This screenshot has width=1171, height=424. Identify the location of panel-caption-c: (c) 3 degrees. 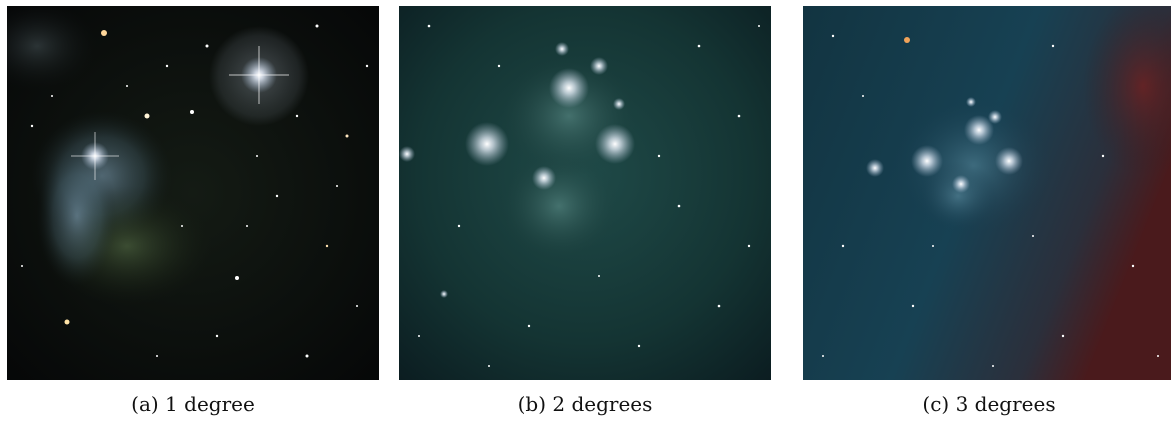
(989, 404).